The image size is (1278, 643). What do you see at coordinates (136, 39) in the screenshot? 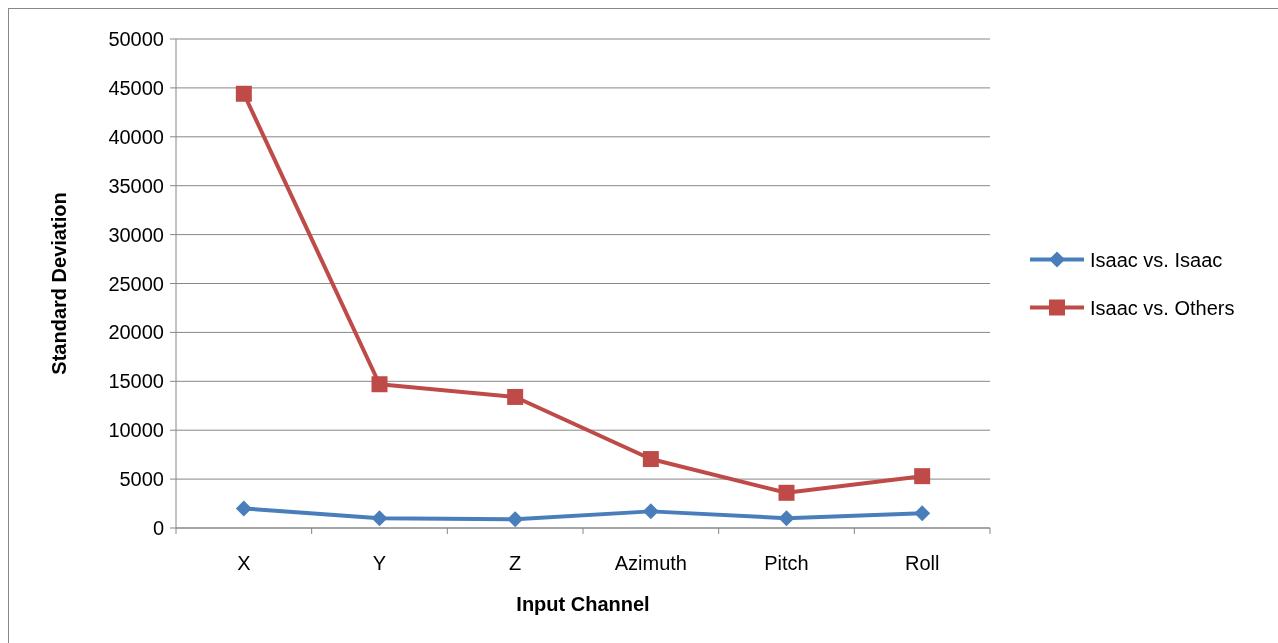
I see `y-tick-label: 50000` at bounding box center [136, 39].